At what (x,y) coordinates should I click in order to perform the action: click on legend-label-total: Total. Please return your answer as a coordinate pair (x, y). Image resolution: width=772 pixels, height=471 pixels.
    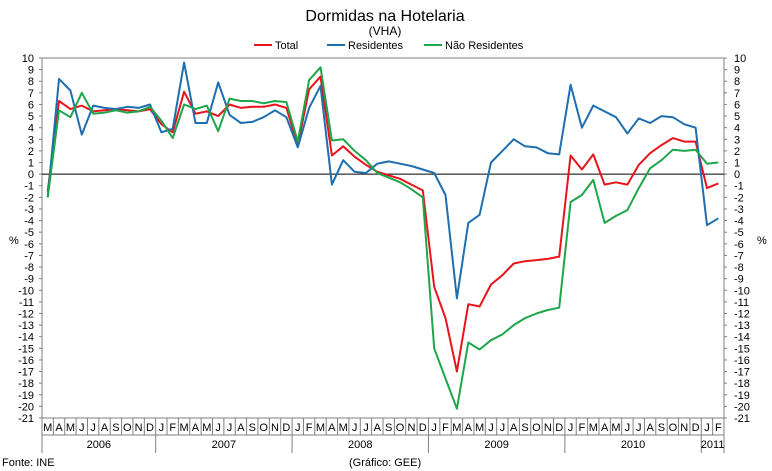
    Looking at the image, I should click on (286, 46).